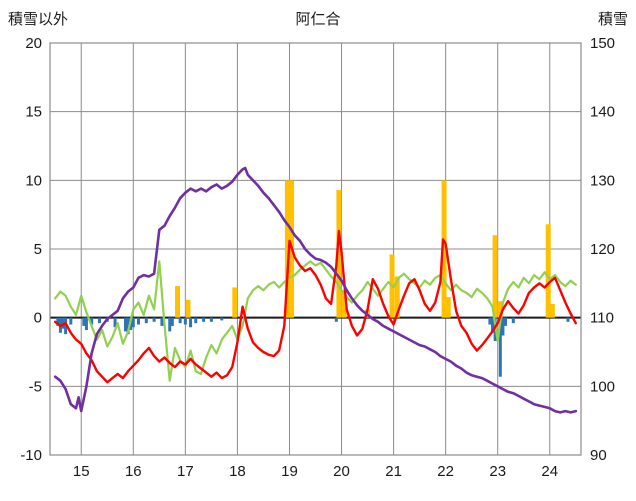  Describe the element at coordinates (38, 318) in the screenshot. I see `svg-text: 0` at that location.